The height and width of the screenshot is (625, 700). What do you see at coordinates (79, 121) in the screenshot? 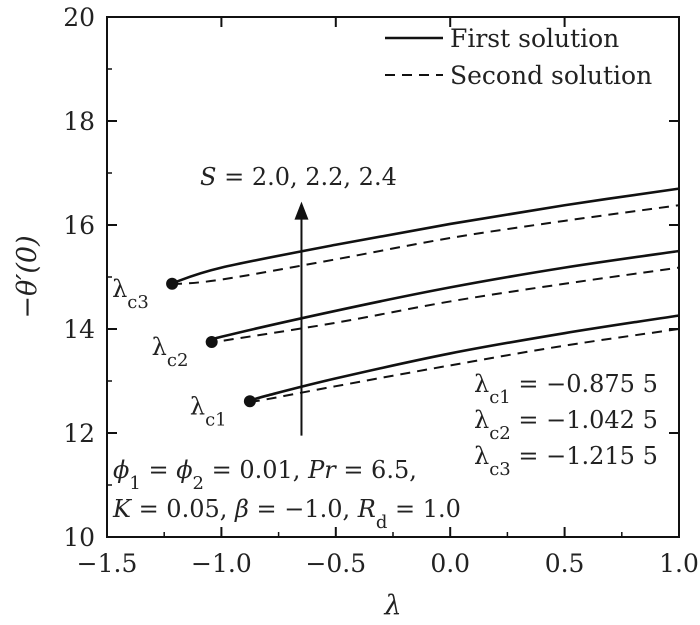
I see `y-tick-label: 18` at bounding box center [79, 121].